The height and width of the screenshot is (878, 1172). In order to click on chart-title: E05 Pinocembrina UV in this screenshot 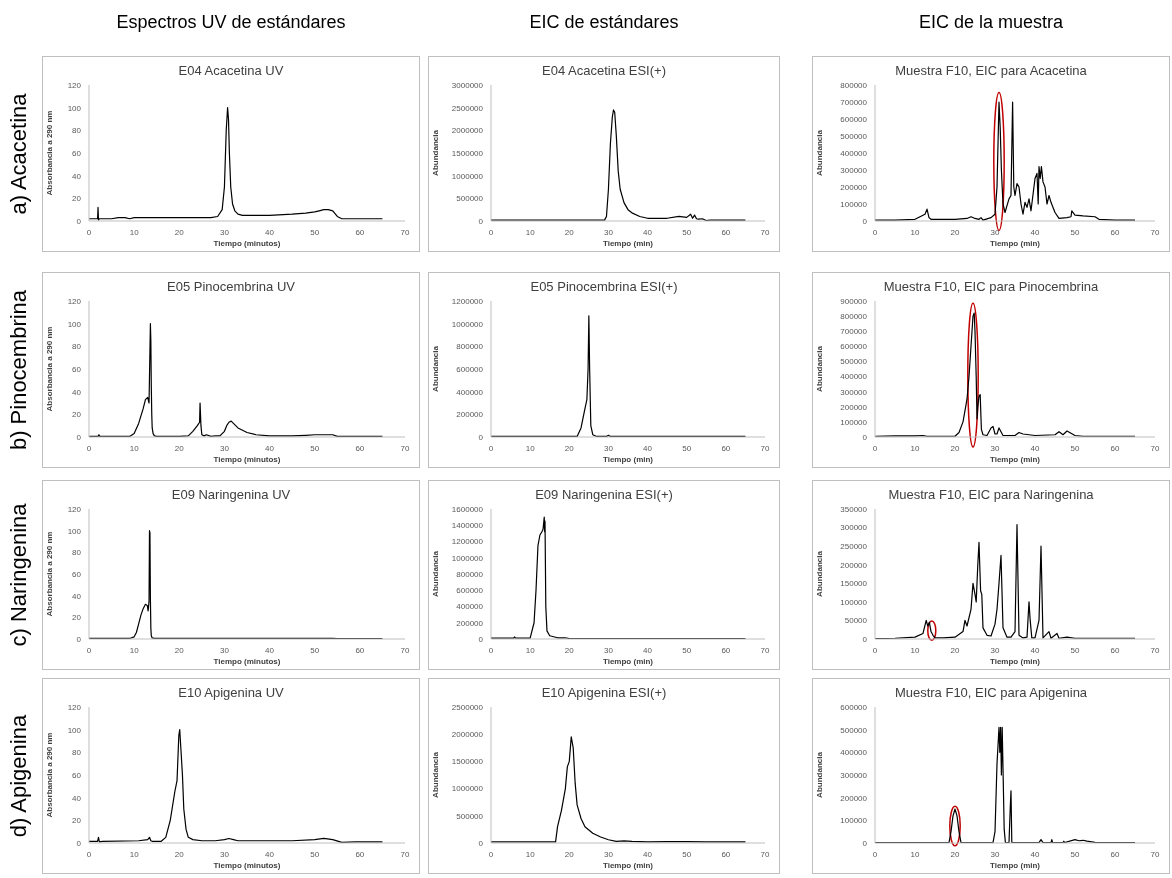, I will do `click(231, 287)`.